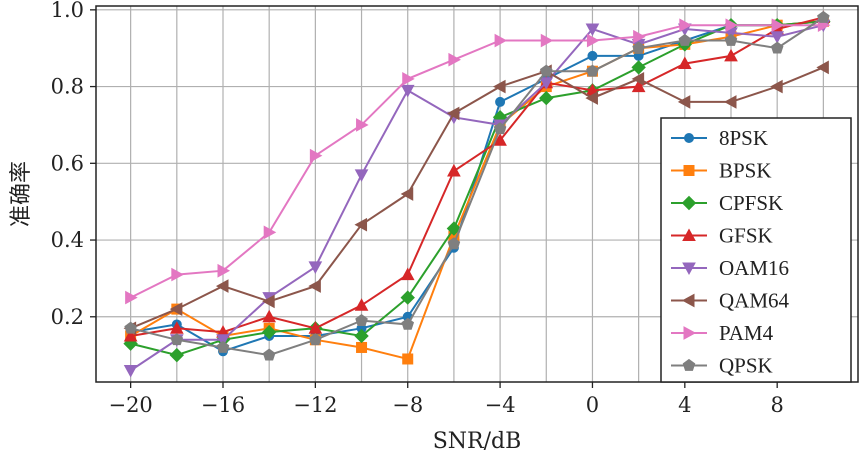 The width and height of the screenshot is (867, 455). What do you see at coordinates (21, 194) in the screenshot?
I see `y-axis-label: 准确率` at bounding box center [21, 194].